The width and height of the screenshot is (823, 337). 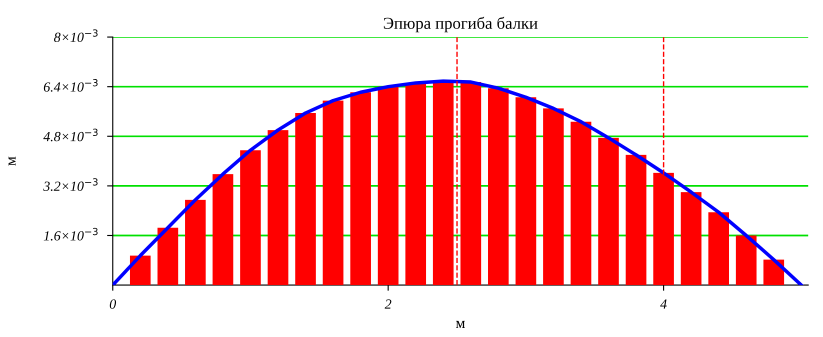 I want to click on y-tick-label: 6.4×10$^{−3}$, so click(x=71, y=85).